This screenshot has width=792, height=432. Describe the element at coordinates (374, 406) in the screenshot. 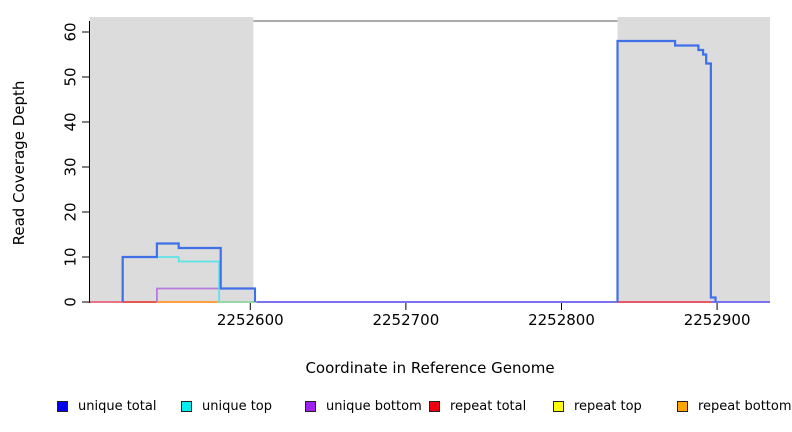

I see `legend-label: unique bottom` at that location.